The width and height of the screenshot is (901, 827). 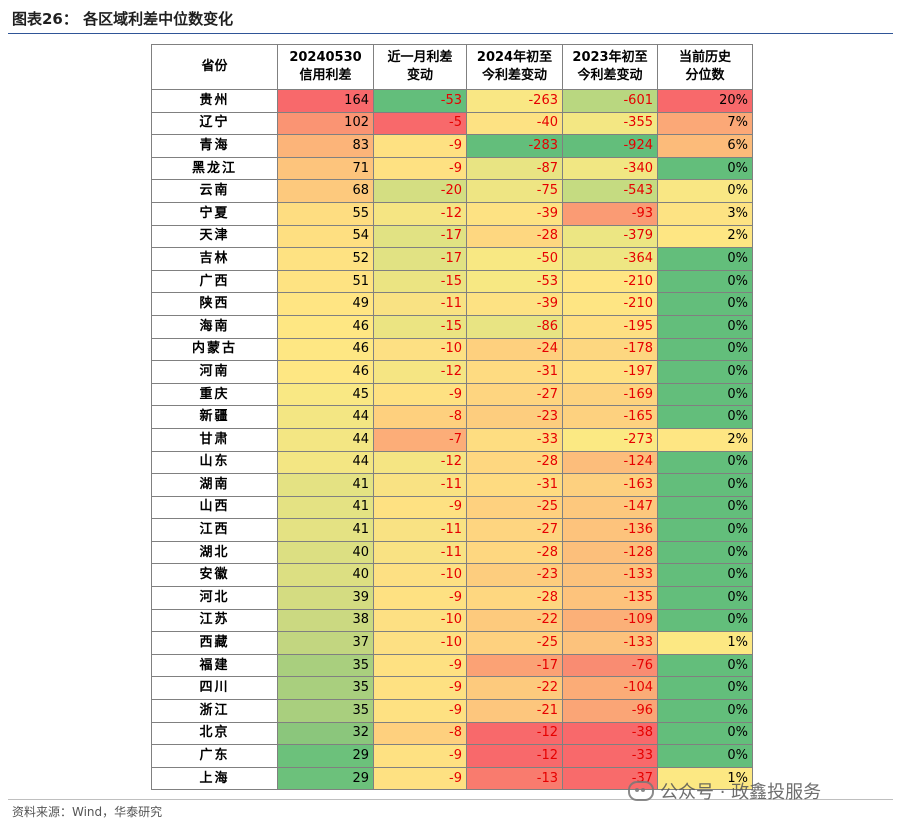 I want to click on table-row: 云南 68 -20 -75 -543 0%, so click(x=452, y=191).